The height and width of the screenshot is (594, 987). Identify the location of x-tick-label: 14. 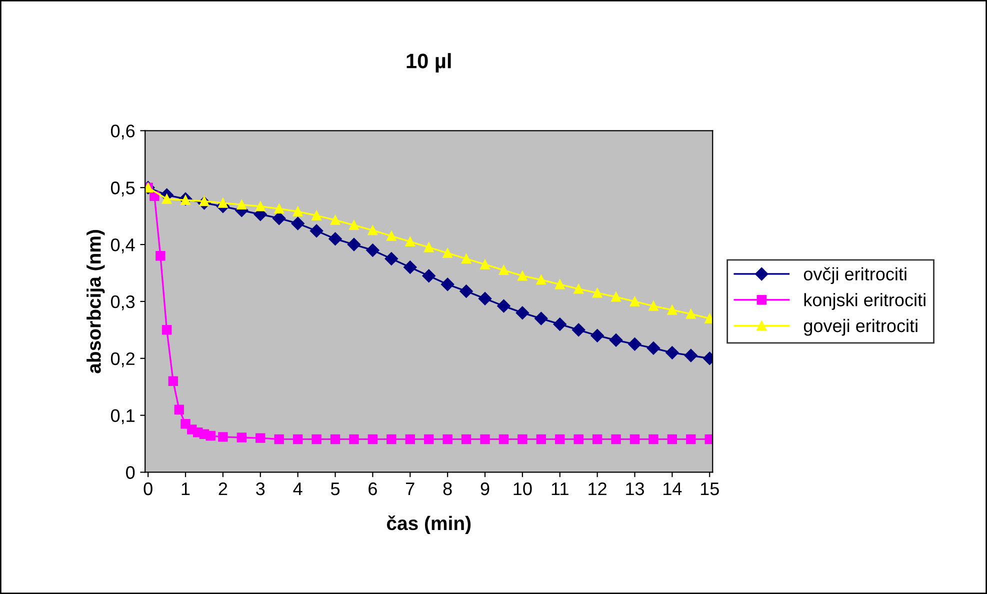
(673, 489).